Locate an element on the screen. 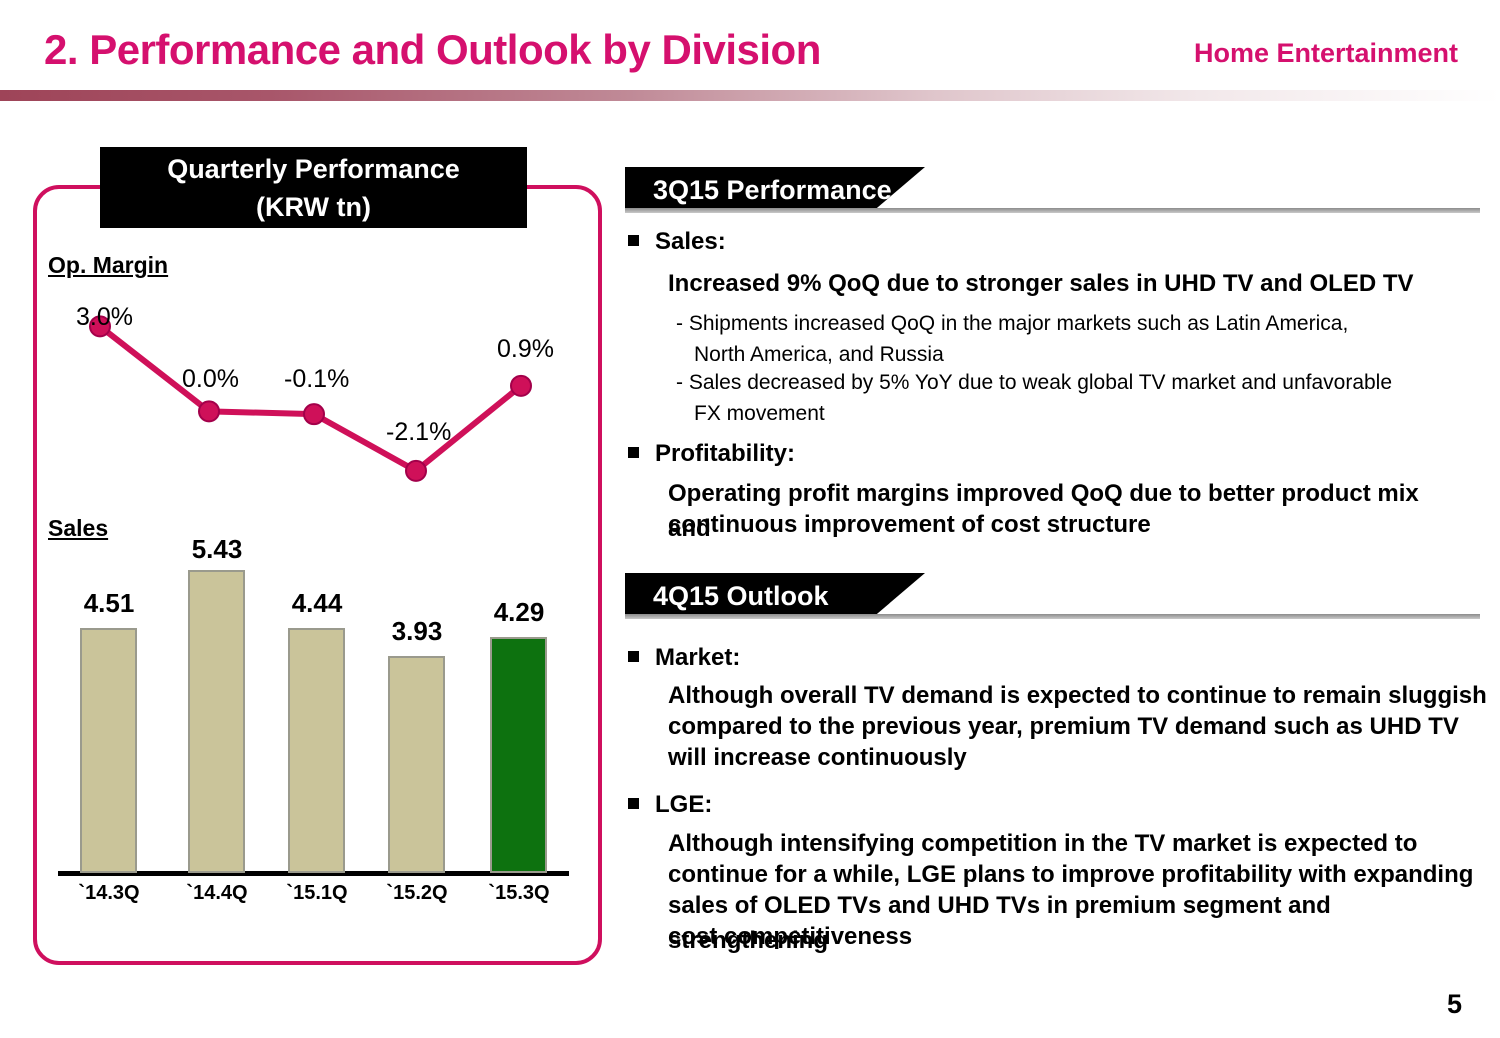  sales-sub-1-line2: North America, and Russia is located at coordinates (819, 354).